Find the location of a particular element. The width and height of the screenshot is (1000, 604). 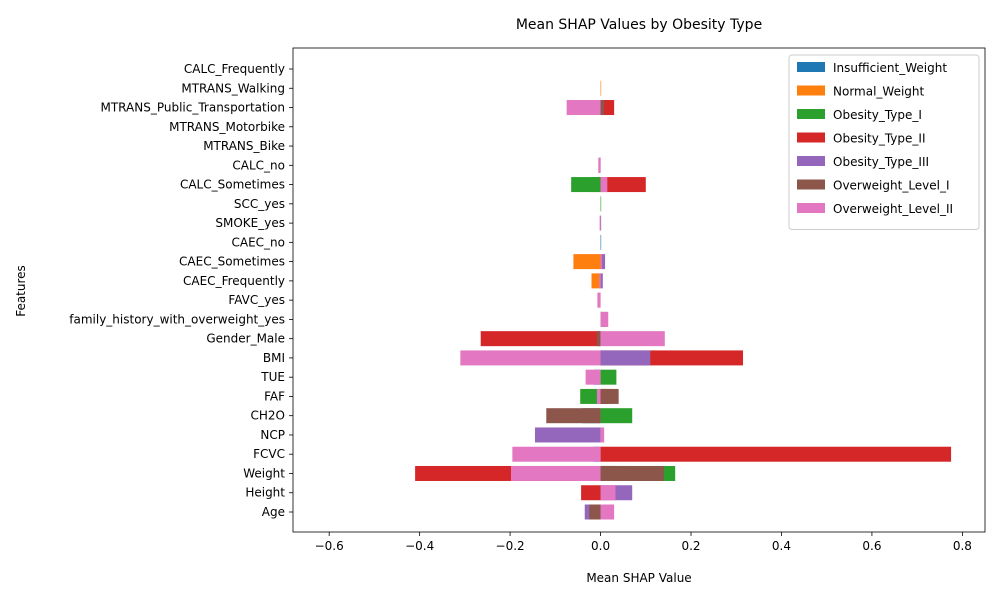

y-axis-label: Features is located at coordinates (21, 291).